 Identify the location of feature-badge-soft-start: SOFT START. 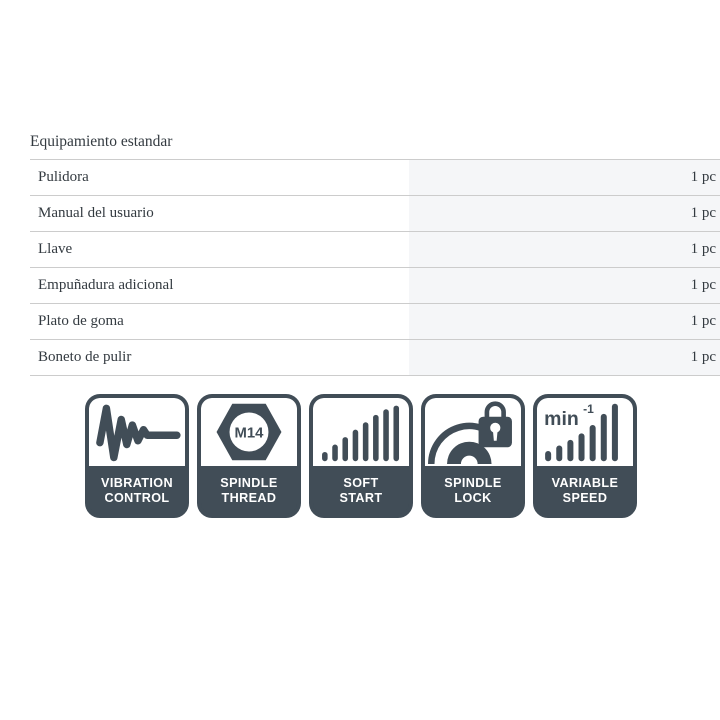
(361, 456).